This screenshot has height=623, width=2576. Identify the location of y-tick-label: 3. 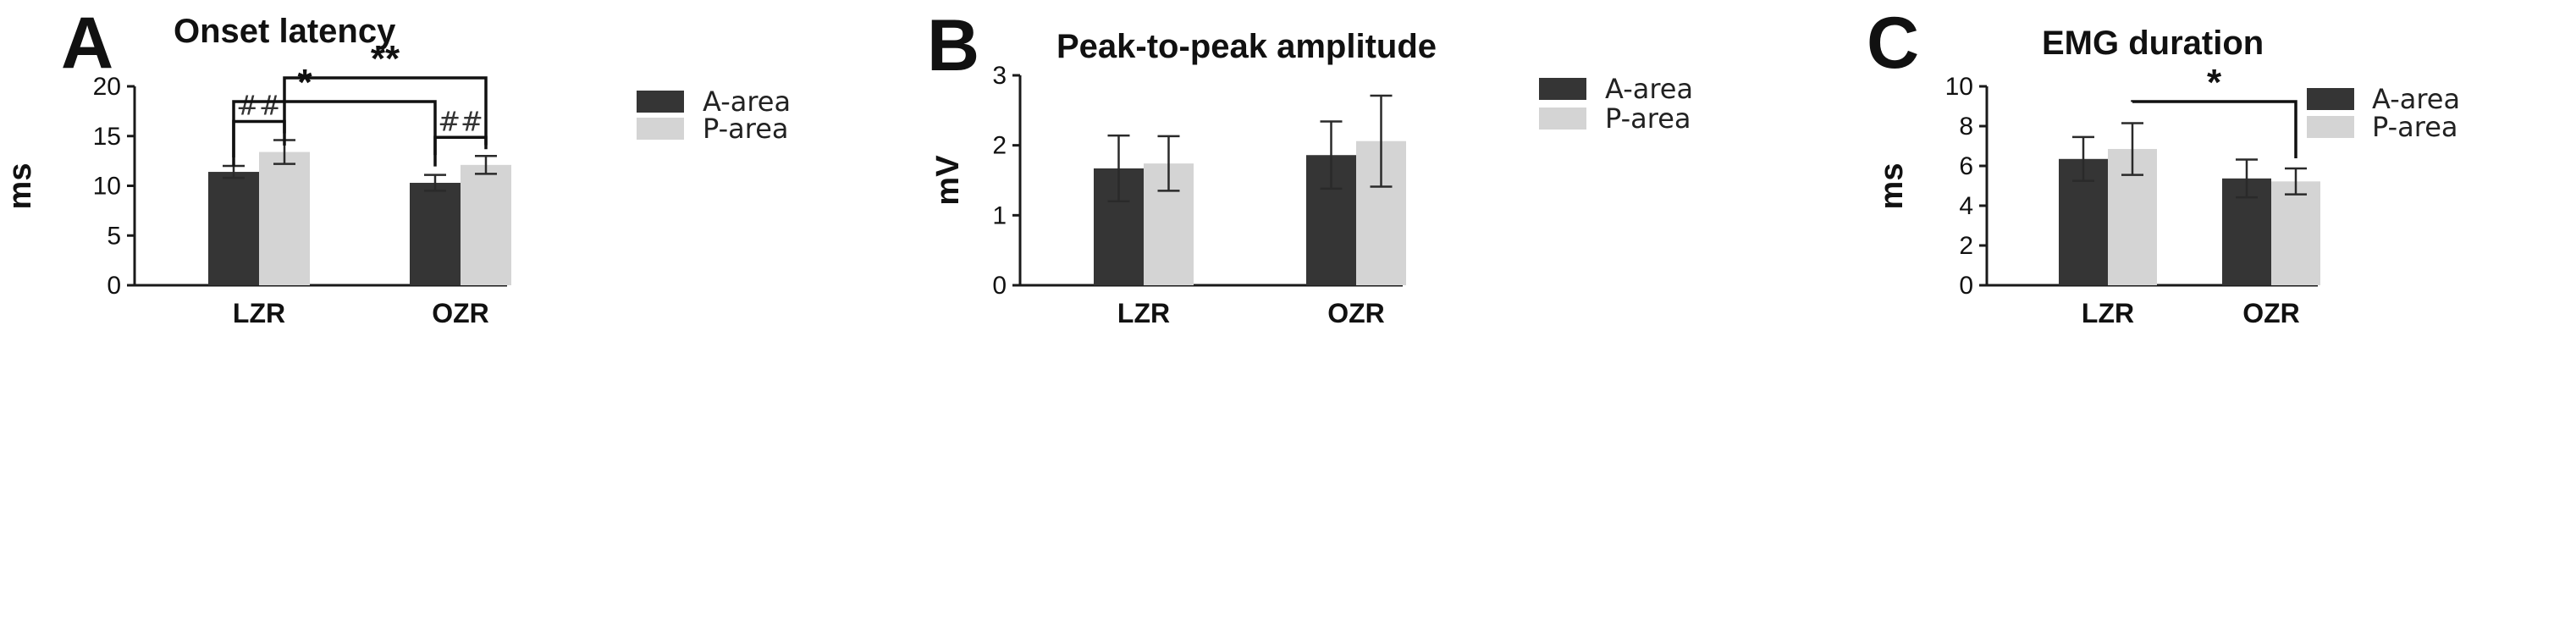
(1000, 76).